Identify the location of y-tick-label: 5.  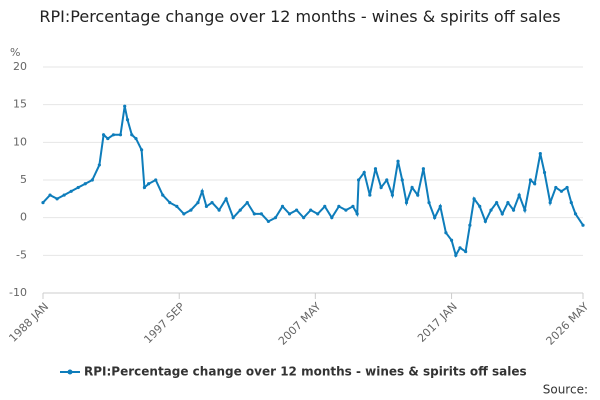
(23, 179).